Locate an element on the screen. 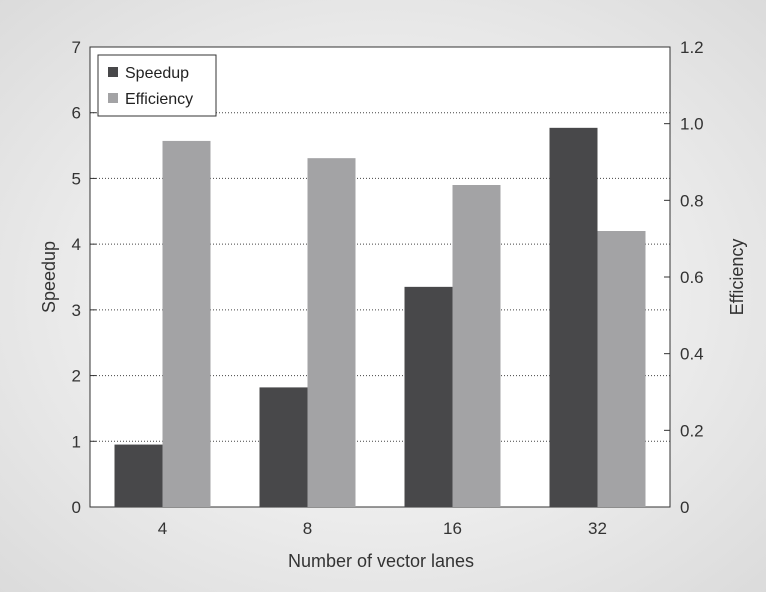 The width and height of the screenshot is (766, 592). y2-axis-title: Efficiency is located at coordinates (737, 277).